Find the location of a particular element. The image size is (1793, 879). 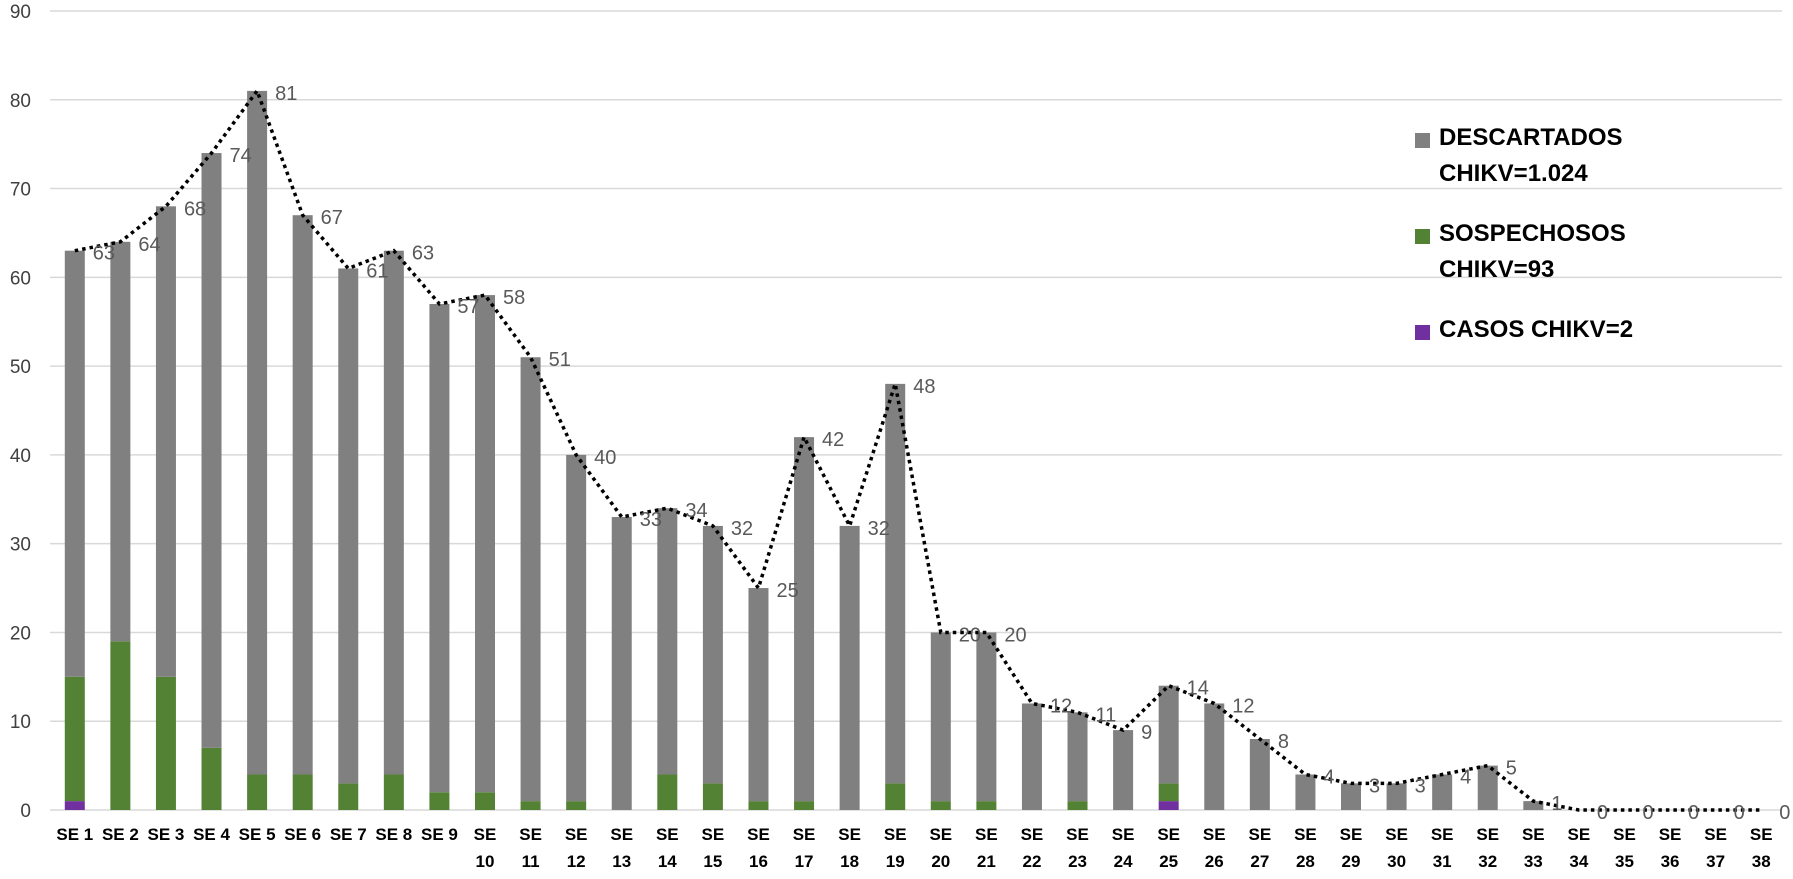

y-tick-label-30: 30 is located at coordinates (20, 545).